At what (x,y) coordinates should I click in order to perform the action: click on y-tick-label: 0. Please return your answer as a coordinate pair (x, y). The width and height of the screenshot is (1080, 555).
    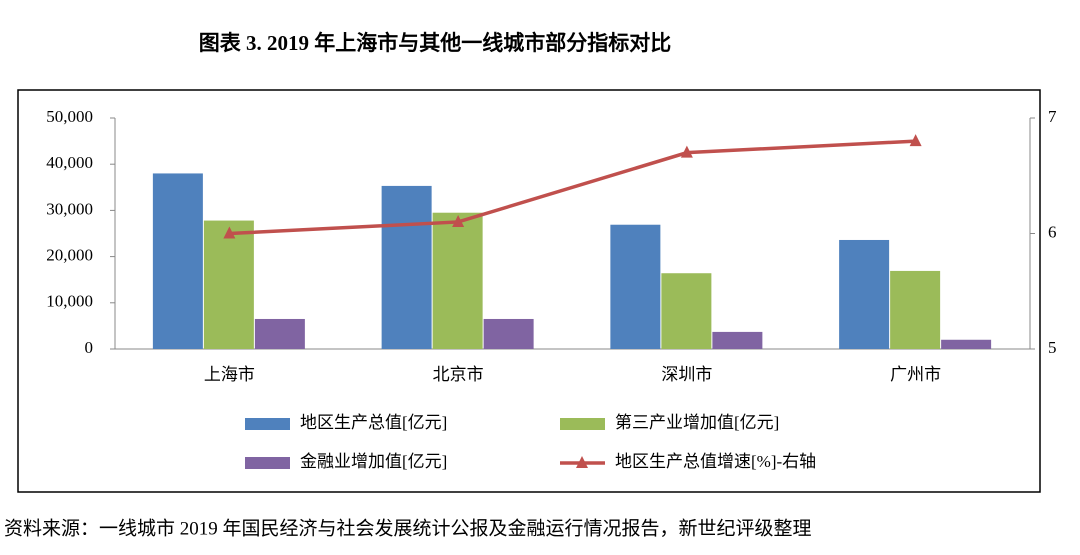
    Looking at the image, I should click on (89, 347).